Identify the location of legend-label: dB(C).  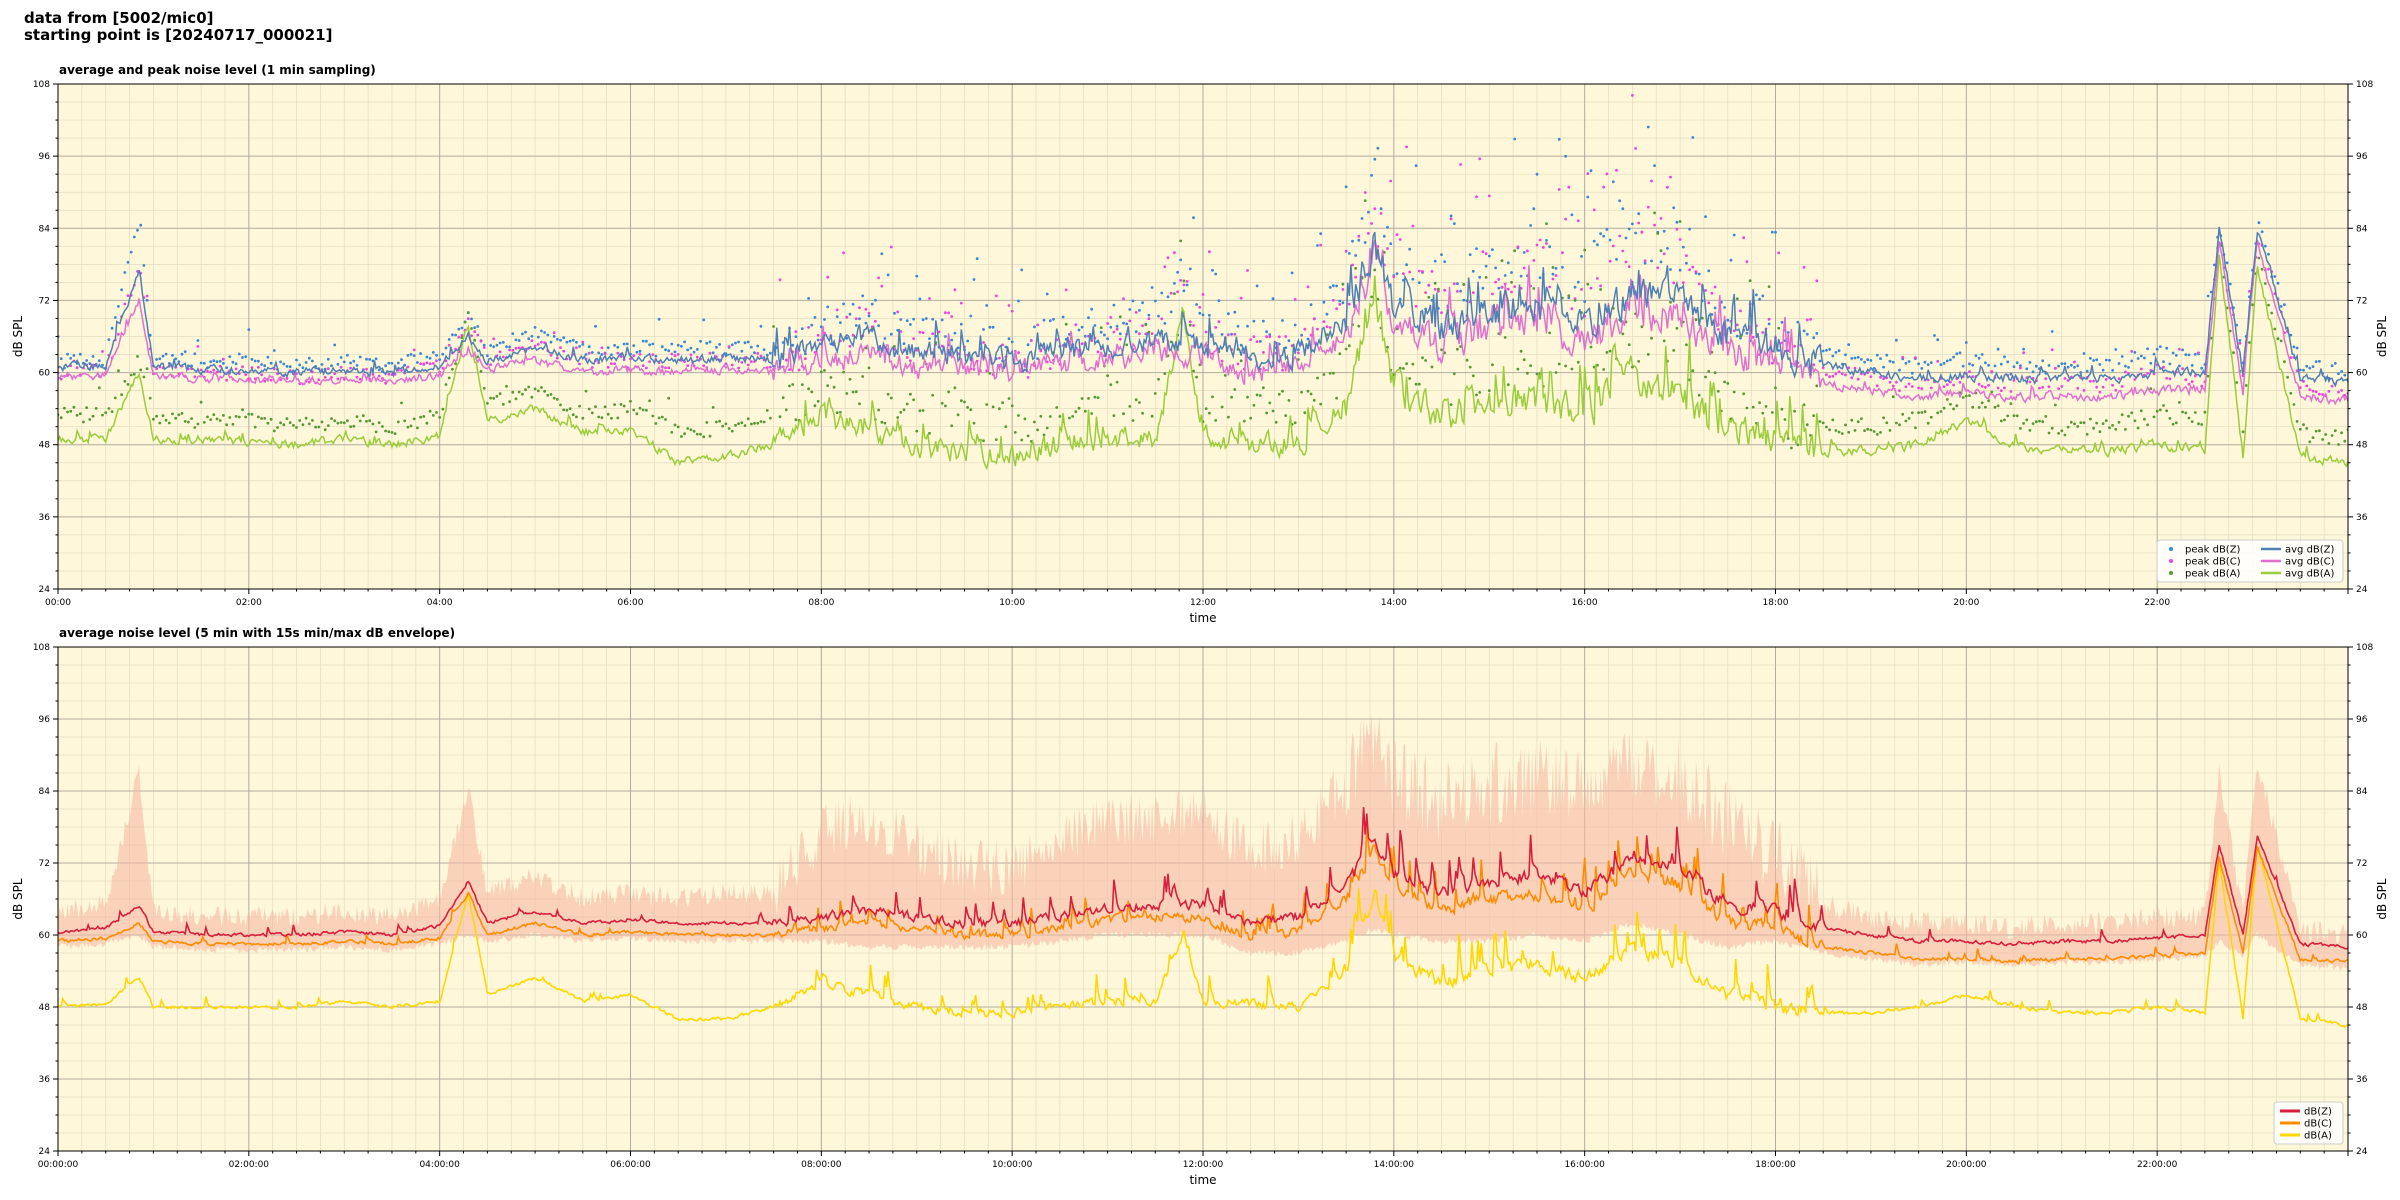
(2318, 1124).